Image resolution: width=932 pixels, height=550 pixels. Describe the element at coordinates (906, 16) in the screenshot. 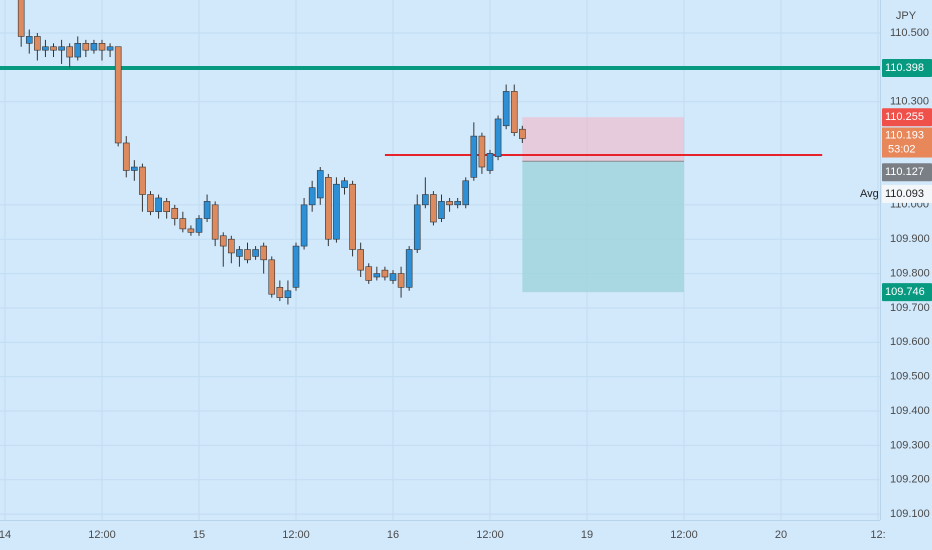

I see `currency: JPY` at that location.